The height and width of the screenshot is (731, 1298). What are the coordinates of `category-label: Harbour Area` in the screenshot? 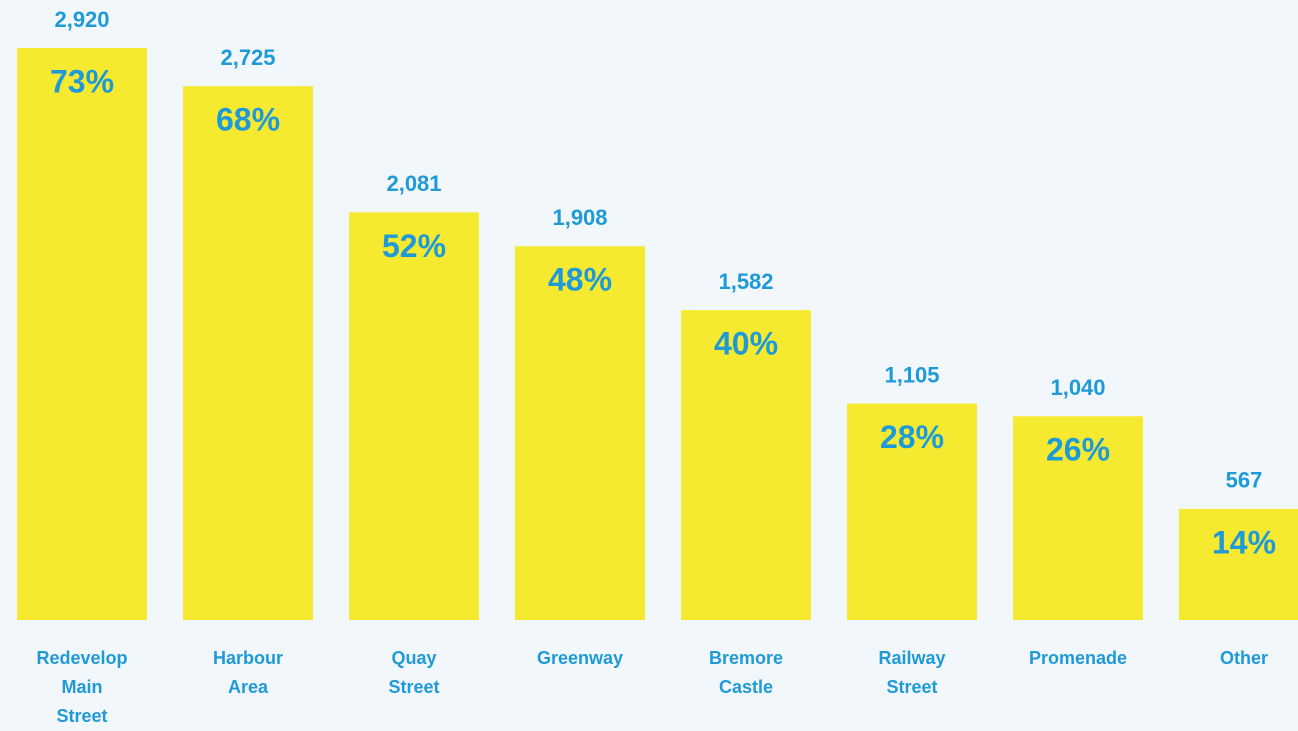 It's located at (248, 672).